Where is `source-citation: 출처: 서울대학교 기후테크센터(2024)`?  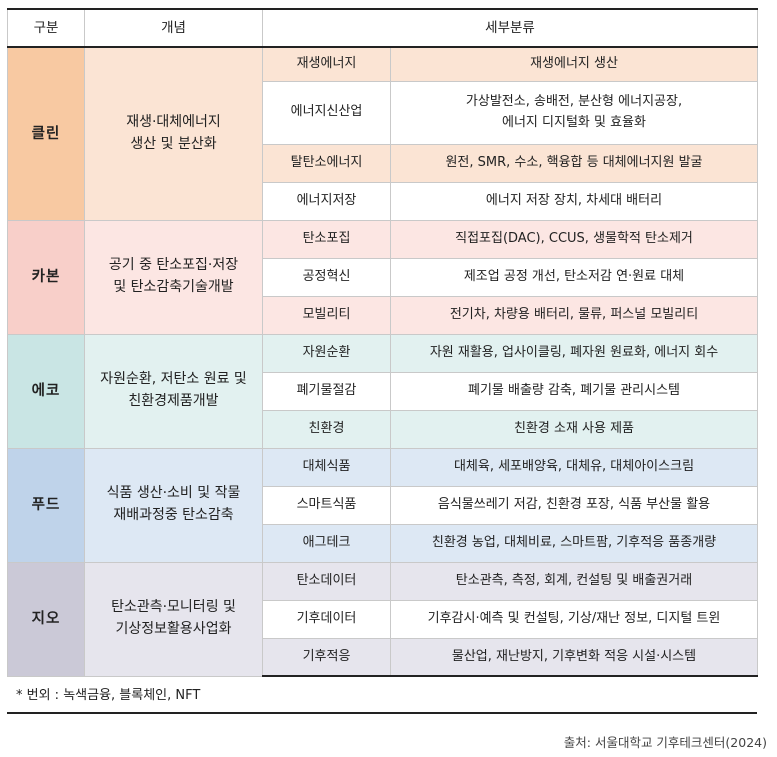 source-citation: 출처: 서울대학교 기후테크센터(2024) is located at coordinates (665, 742).